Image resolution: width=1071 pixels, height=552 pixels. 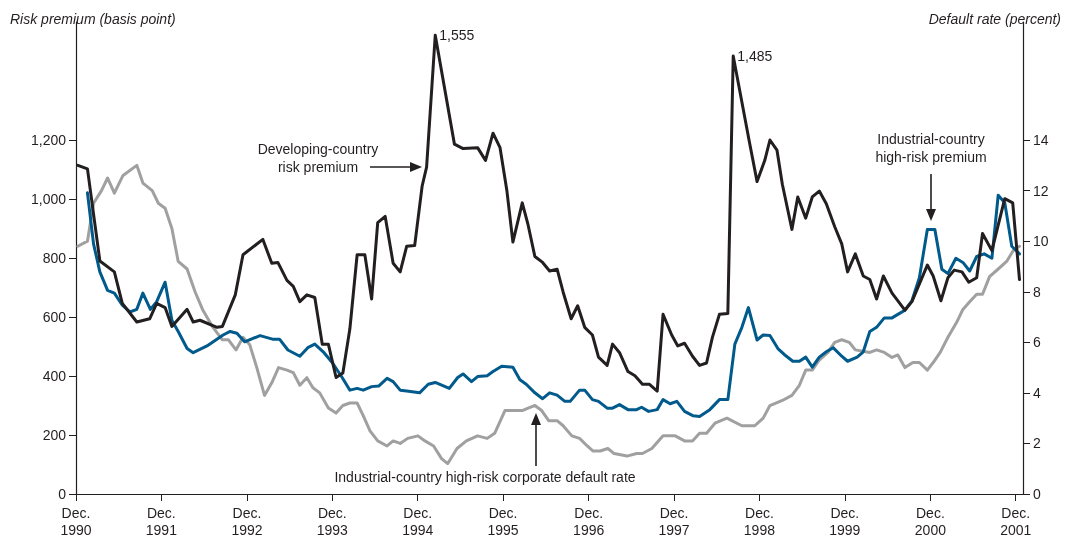 I want to click on x-tick-label: Dec. 1998, so click(x=759, y=521).